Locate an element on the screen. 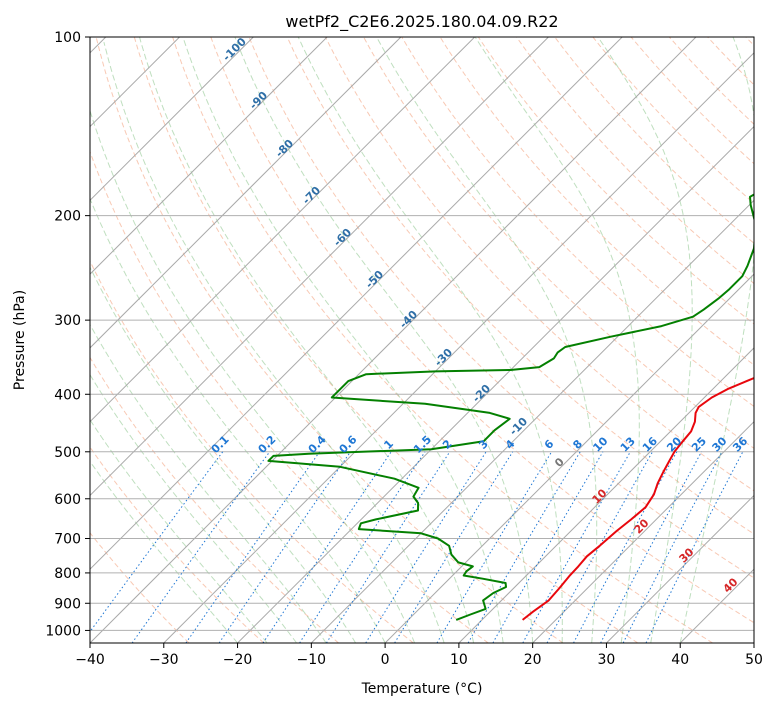  x-tick-label: −20 is located at coordinates (238, 660).